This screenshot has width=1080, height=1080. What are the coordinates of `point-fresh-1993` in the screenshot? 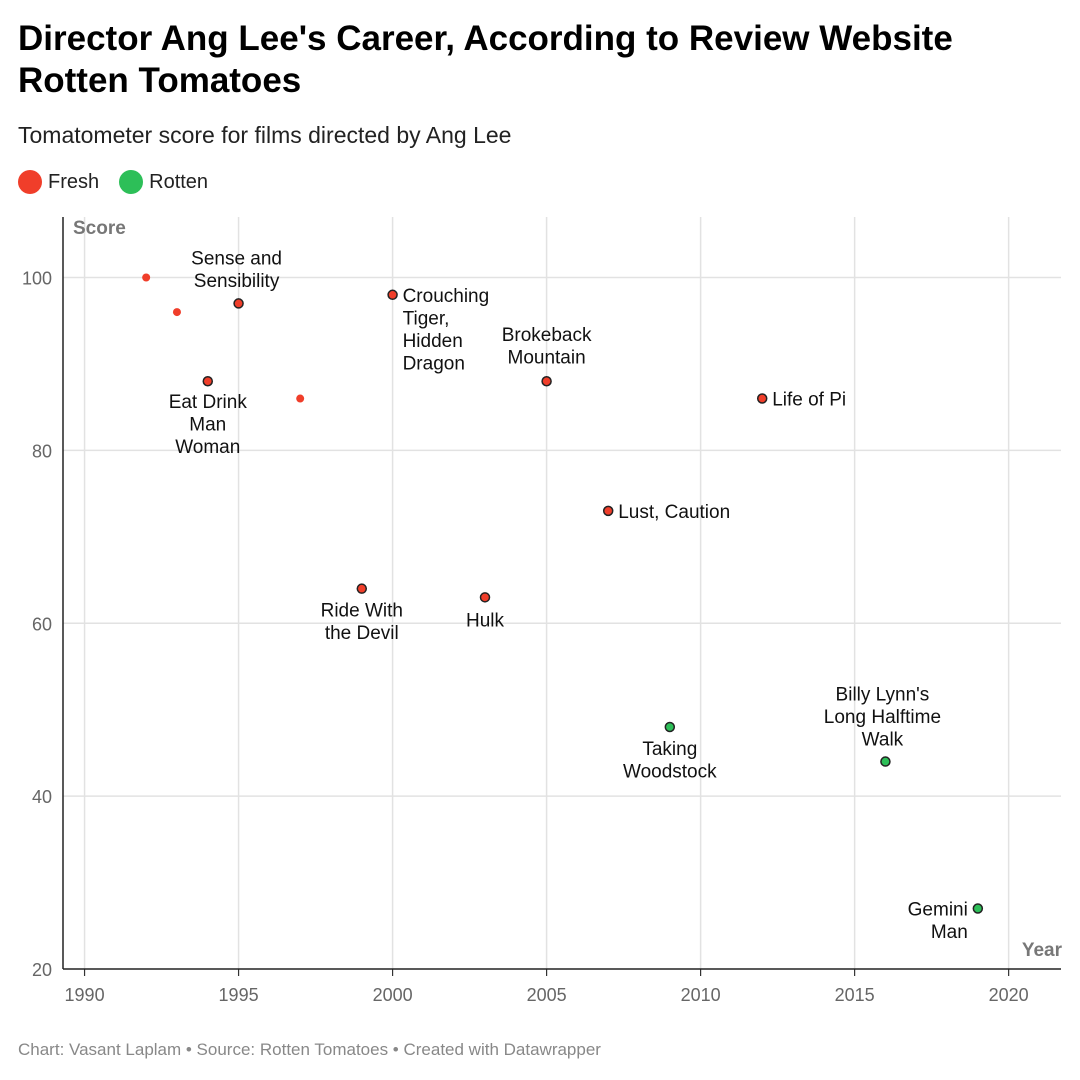 It's located at (176, 312).